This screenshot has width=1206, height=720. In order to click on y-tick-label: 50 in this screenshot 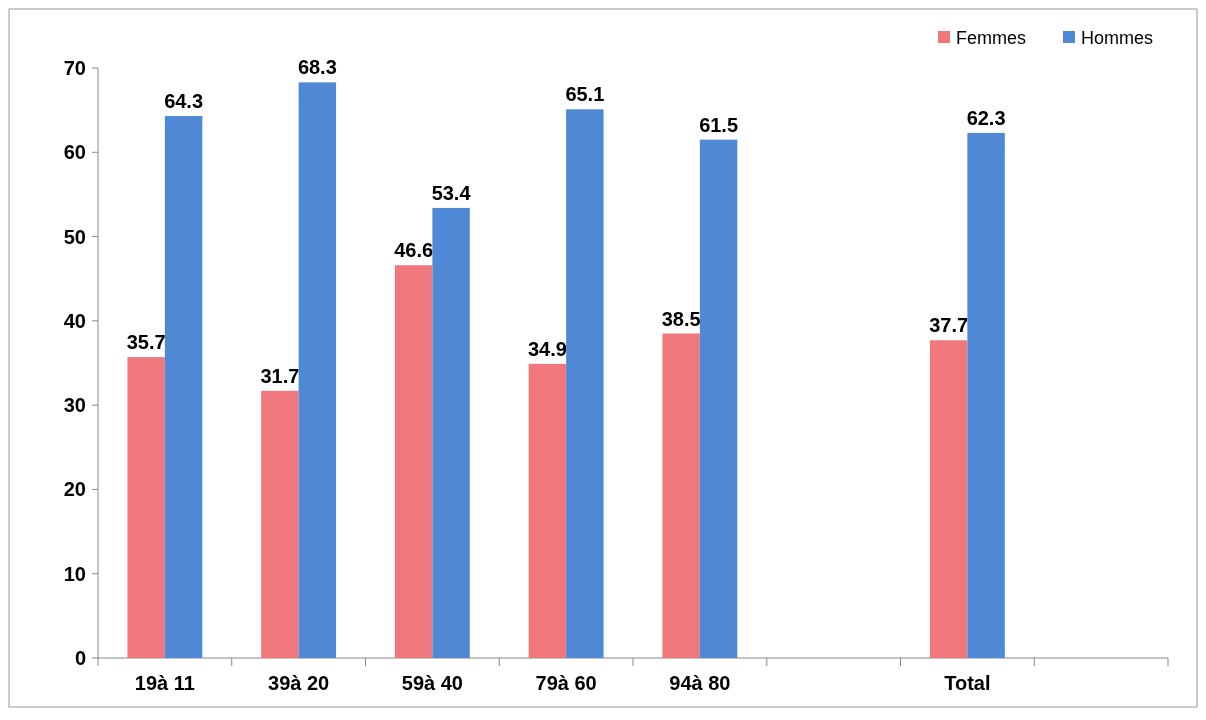, I will do `click(74, 236)`.